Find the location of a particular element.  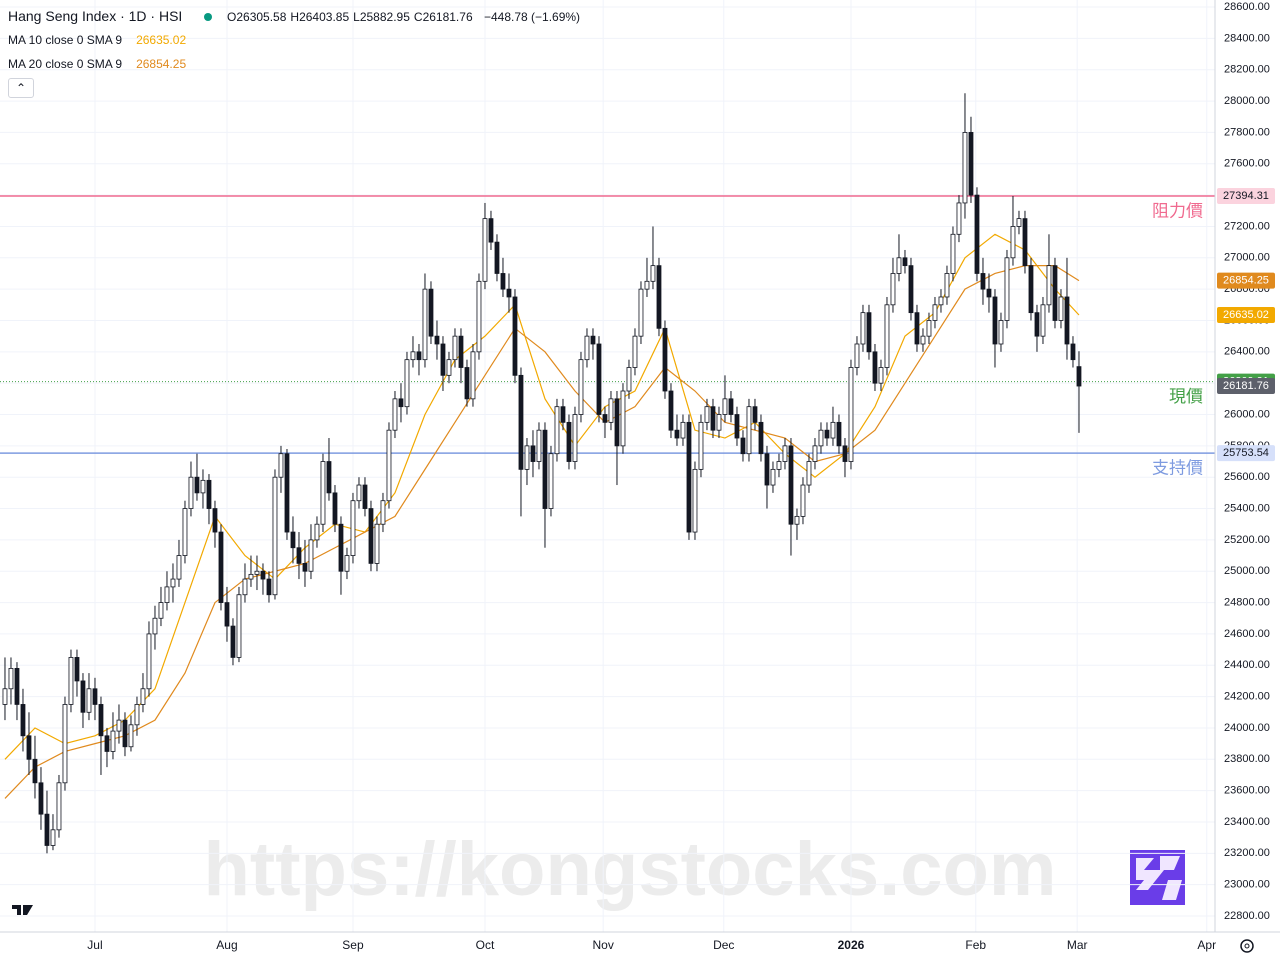

y-tick-label: 23400.00 is located at coordinates (1247, 822).